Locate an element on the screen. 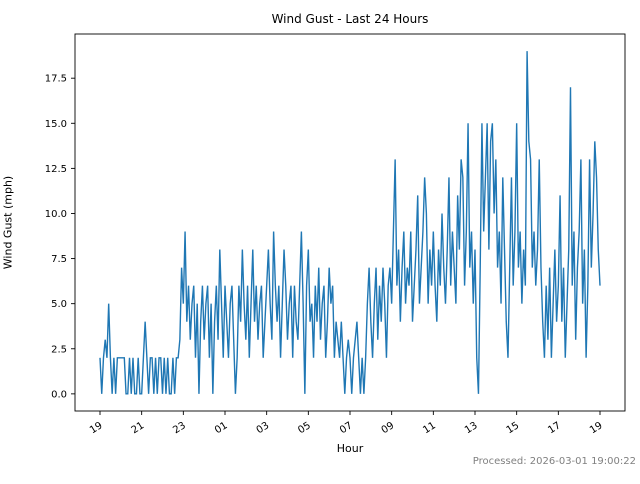  x-tick-label: 09 is located at coordinates (388, 428).